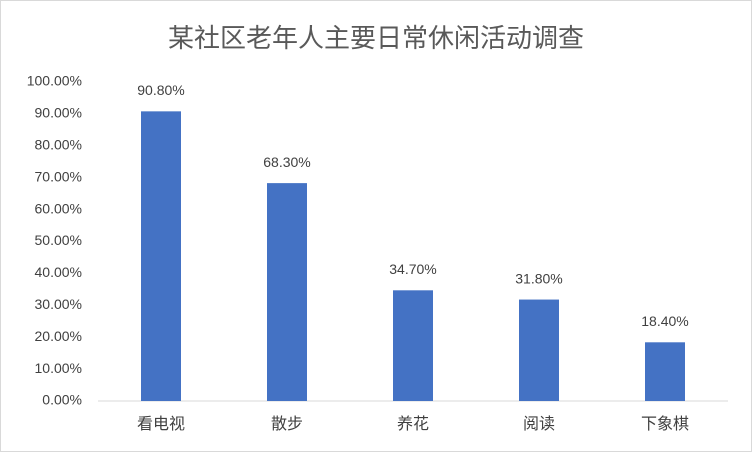  I want to click on y-tick-label: 60.00%, so click(58, 208).